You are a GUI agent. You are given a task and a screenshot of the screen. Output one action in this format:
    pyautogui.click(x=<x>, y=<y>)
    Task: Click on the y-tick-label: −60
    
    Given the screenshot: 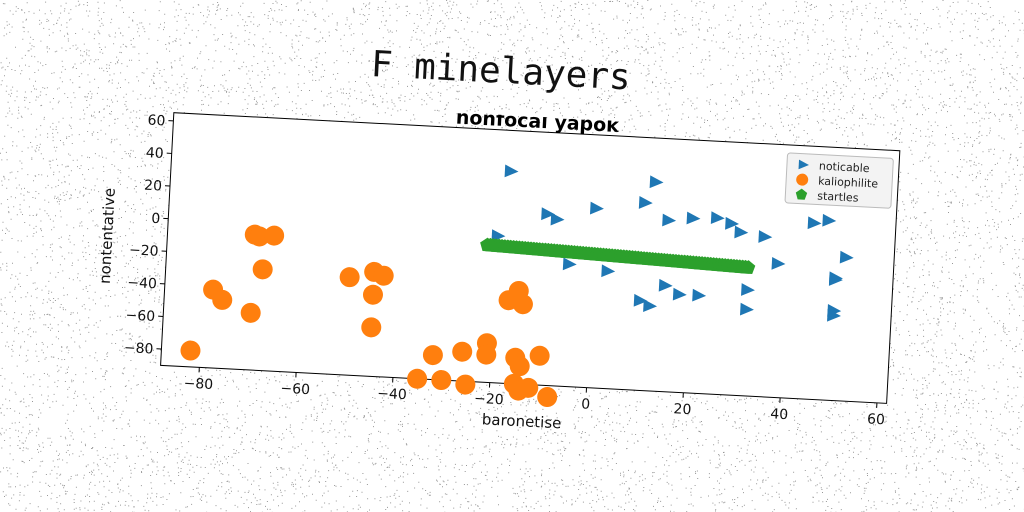 What is the action you would take?
    pyautogui.click(x=140, y=316)
    